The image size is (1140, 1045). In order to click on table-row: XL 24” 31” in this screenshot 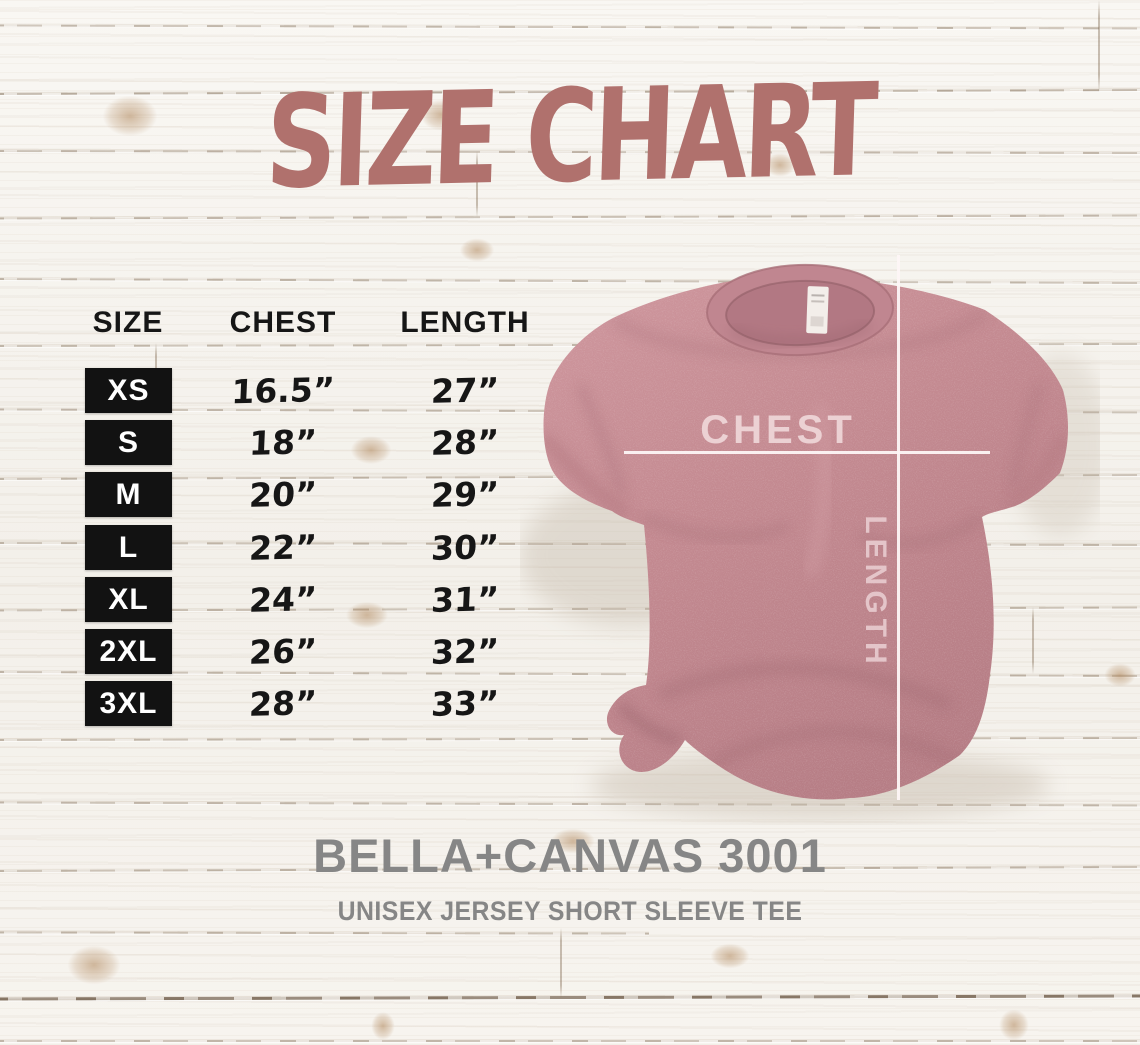, I will do `click(315, 599)`.